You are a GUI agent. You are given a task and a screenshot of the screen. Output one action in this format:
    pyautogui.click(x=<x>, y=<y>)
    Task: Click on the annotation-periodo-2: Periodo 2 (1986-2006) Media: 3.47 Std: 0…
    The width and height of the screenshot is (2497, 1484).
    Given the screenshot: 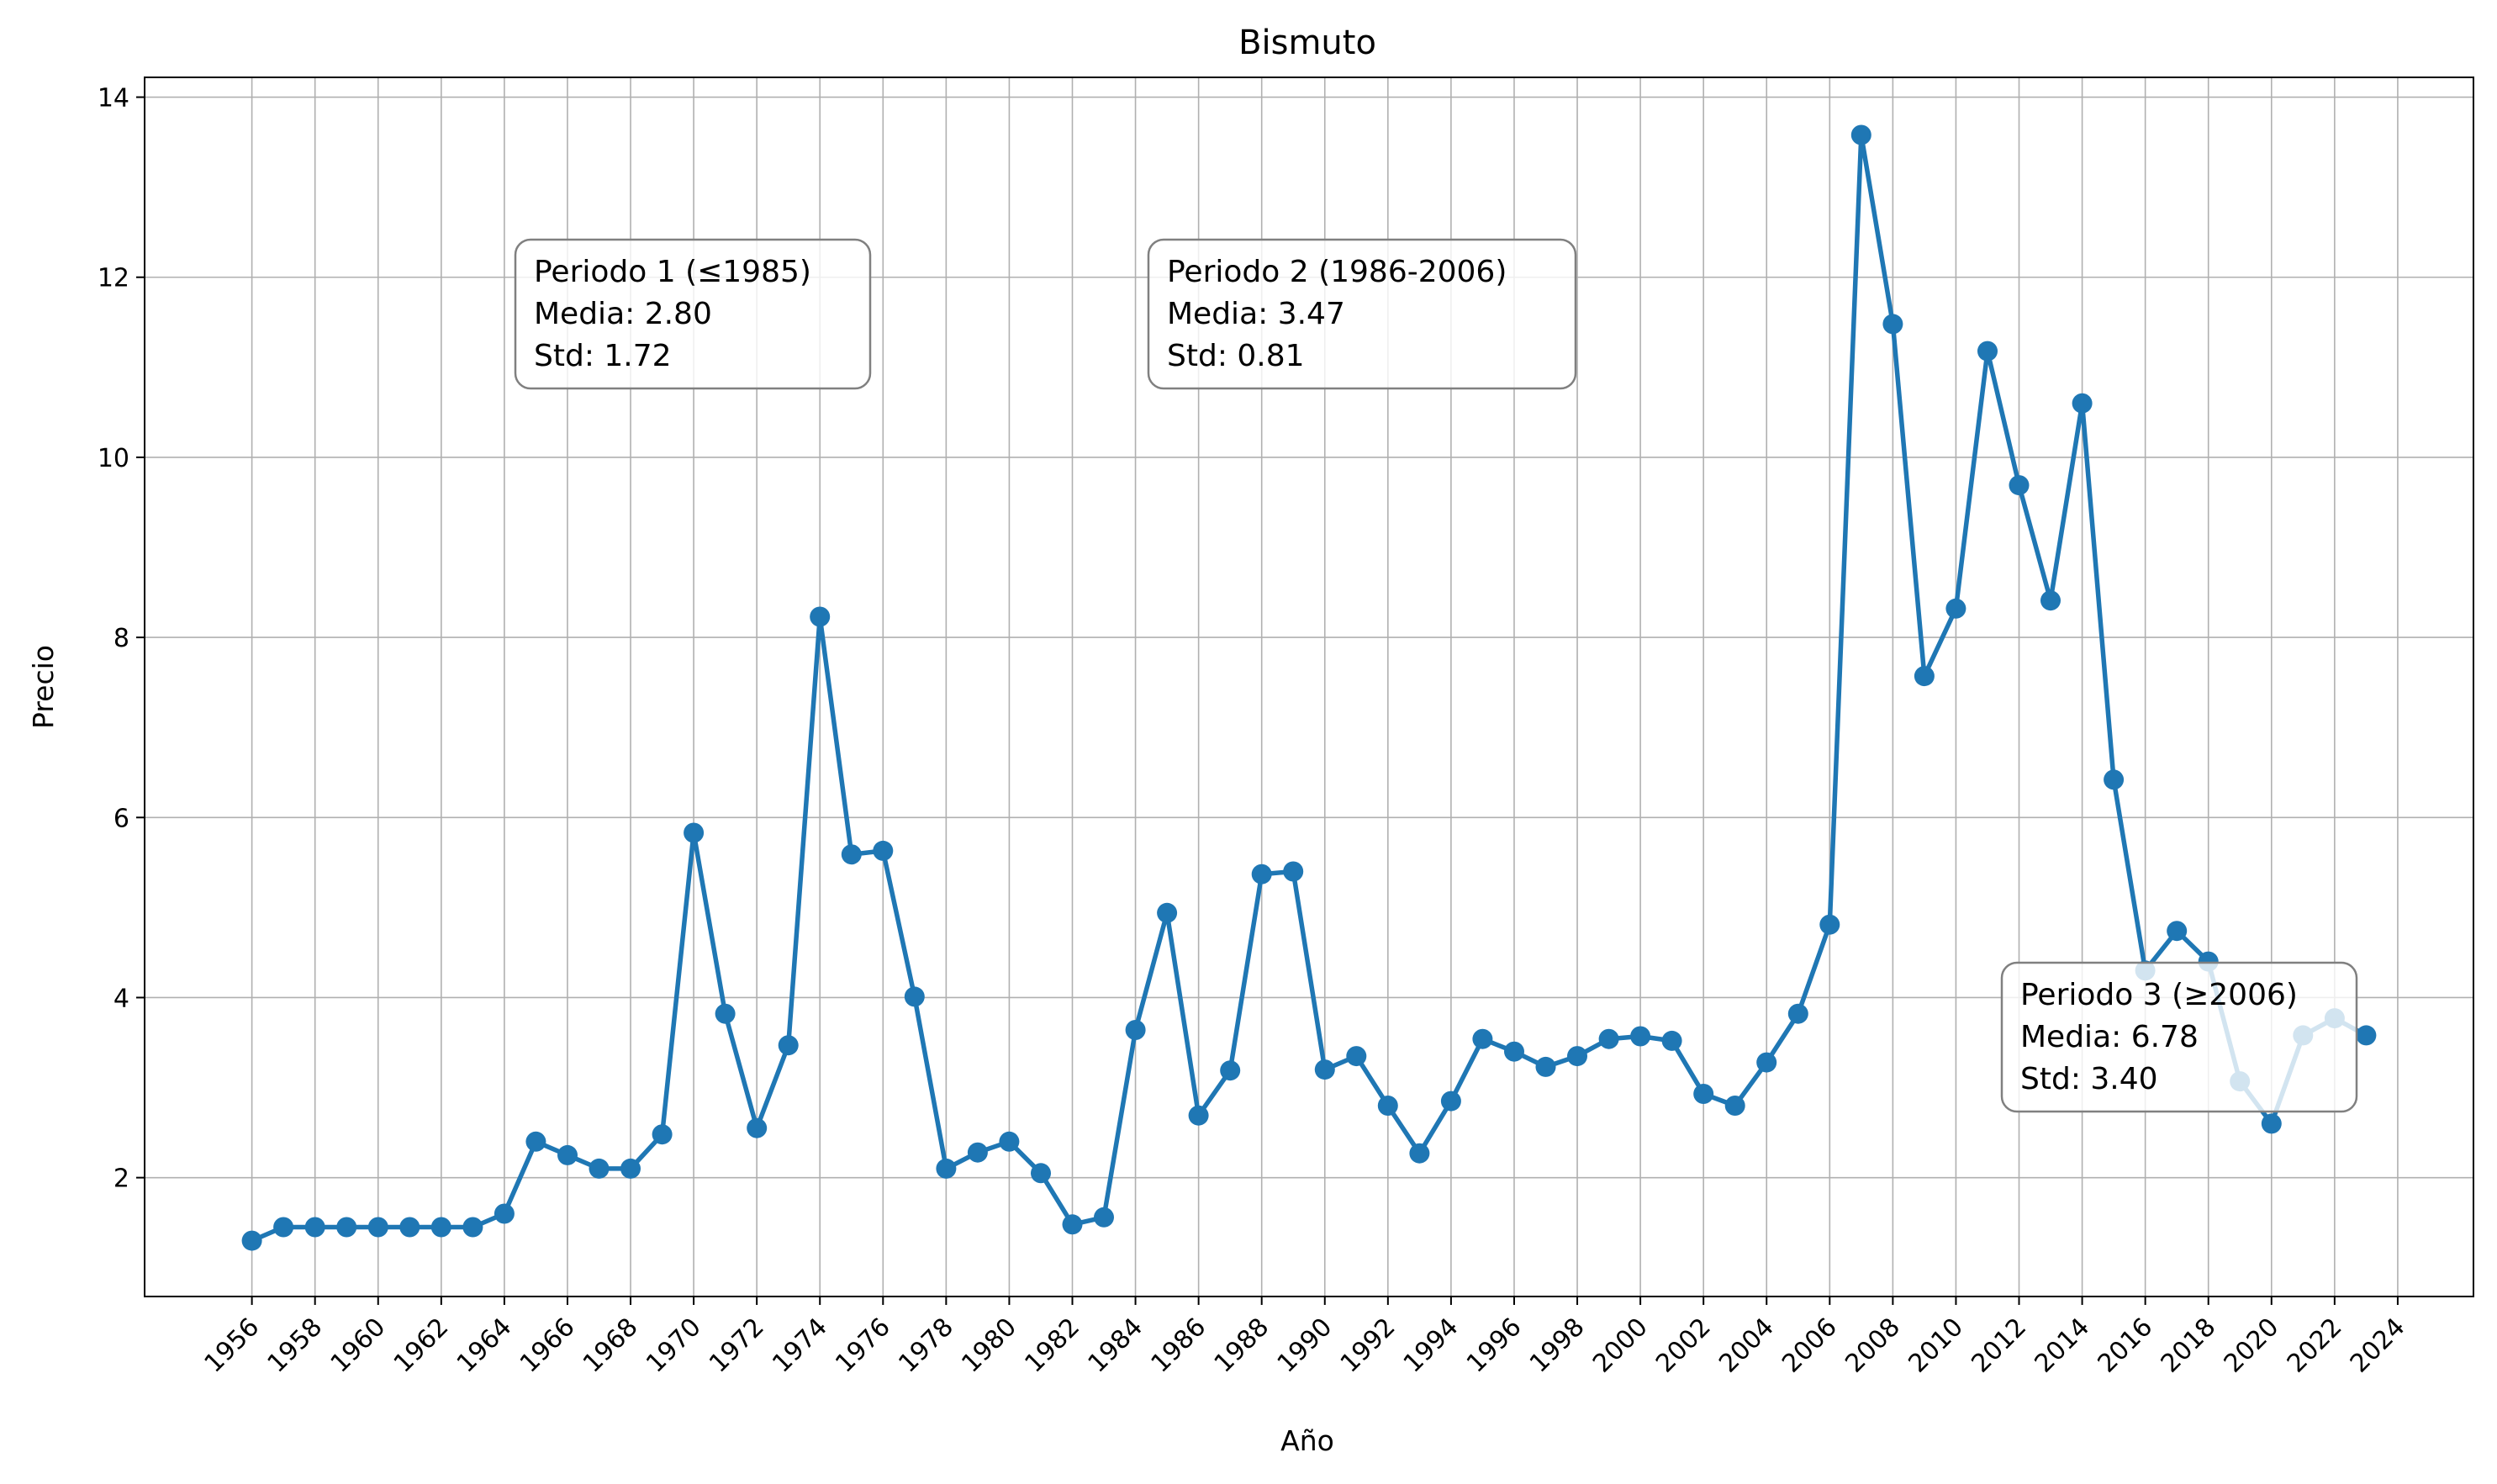 What is the action you would take?
    pyautogui.click(x=1362, y=314)
    